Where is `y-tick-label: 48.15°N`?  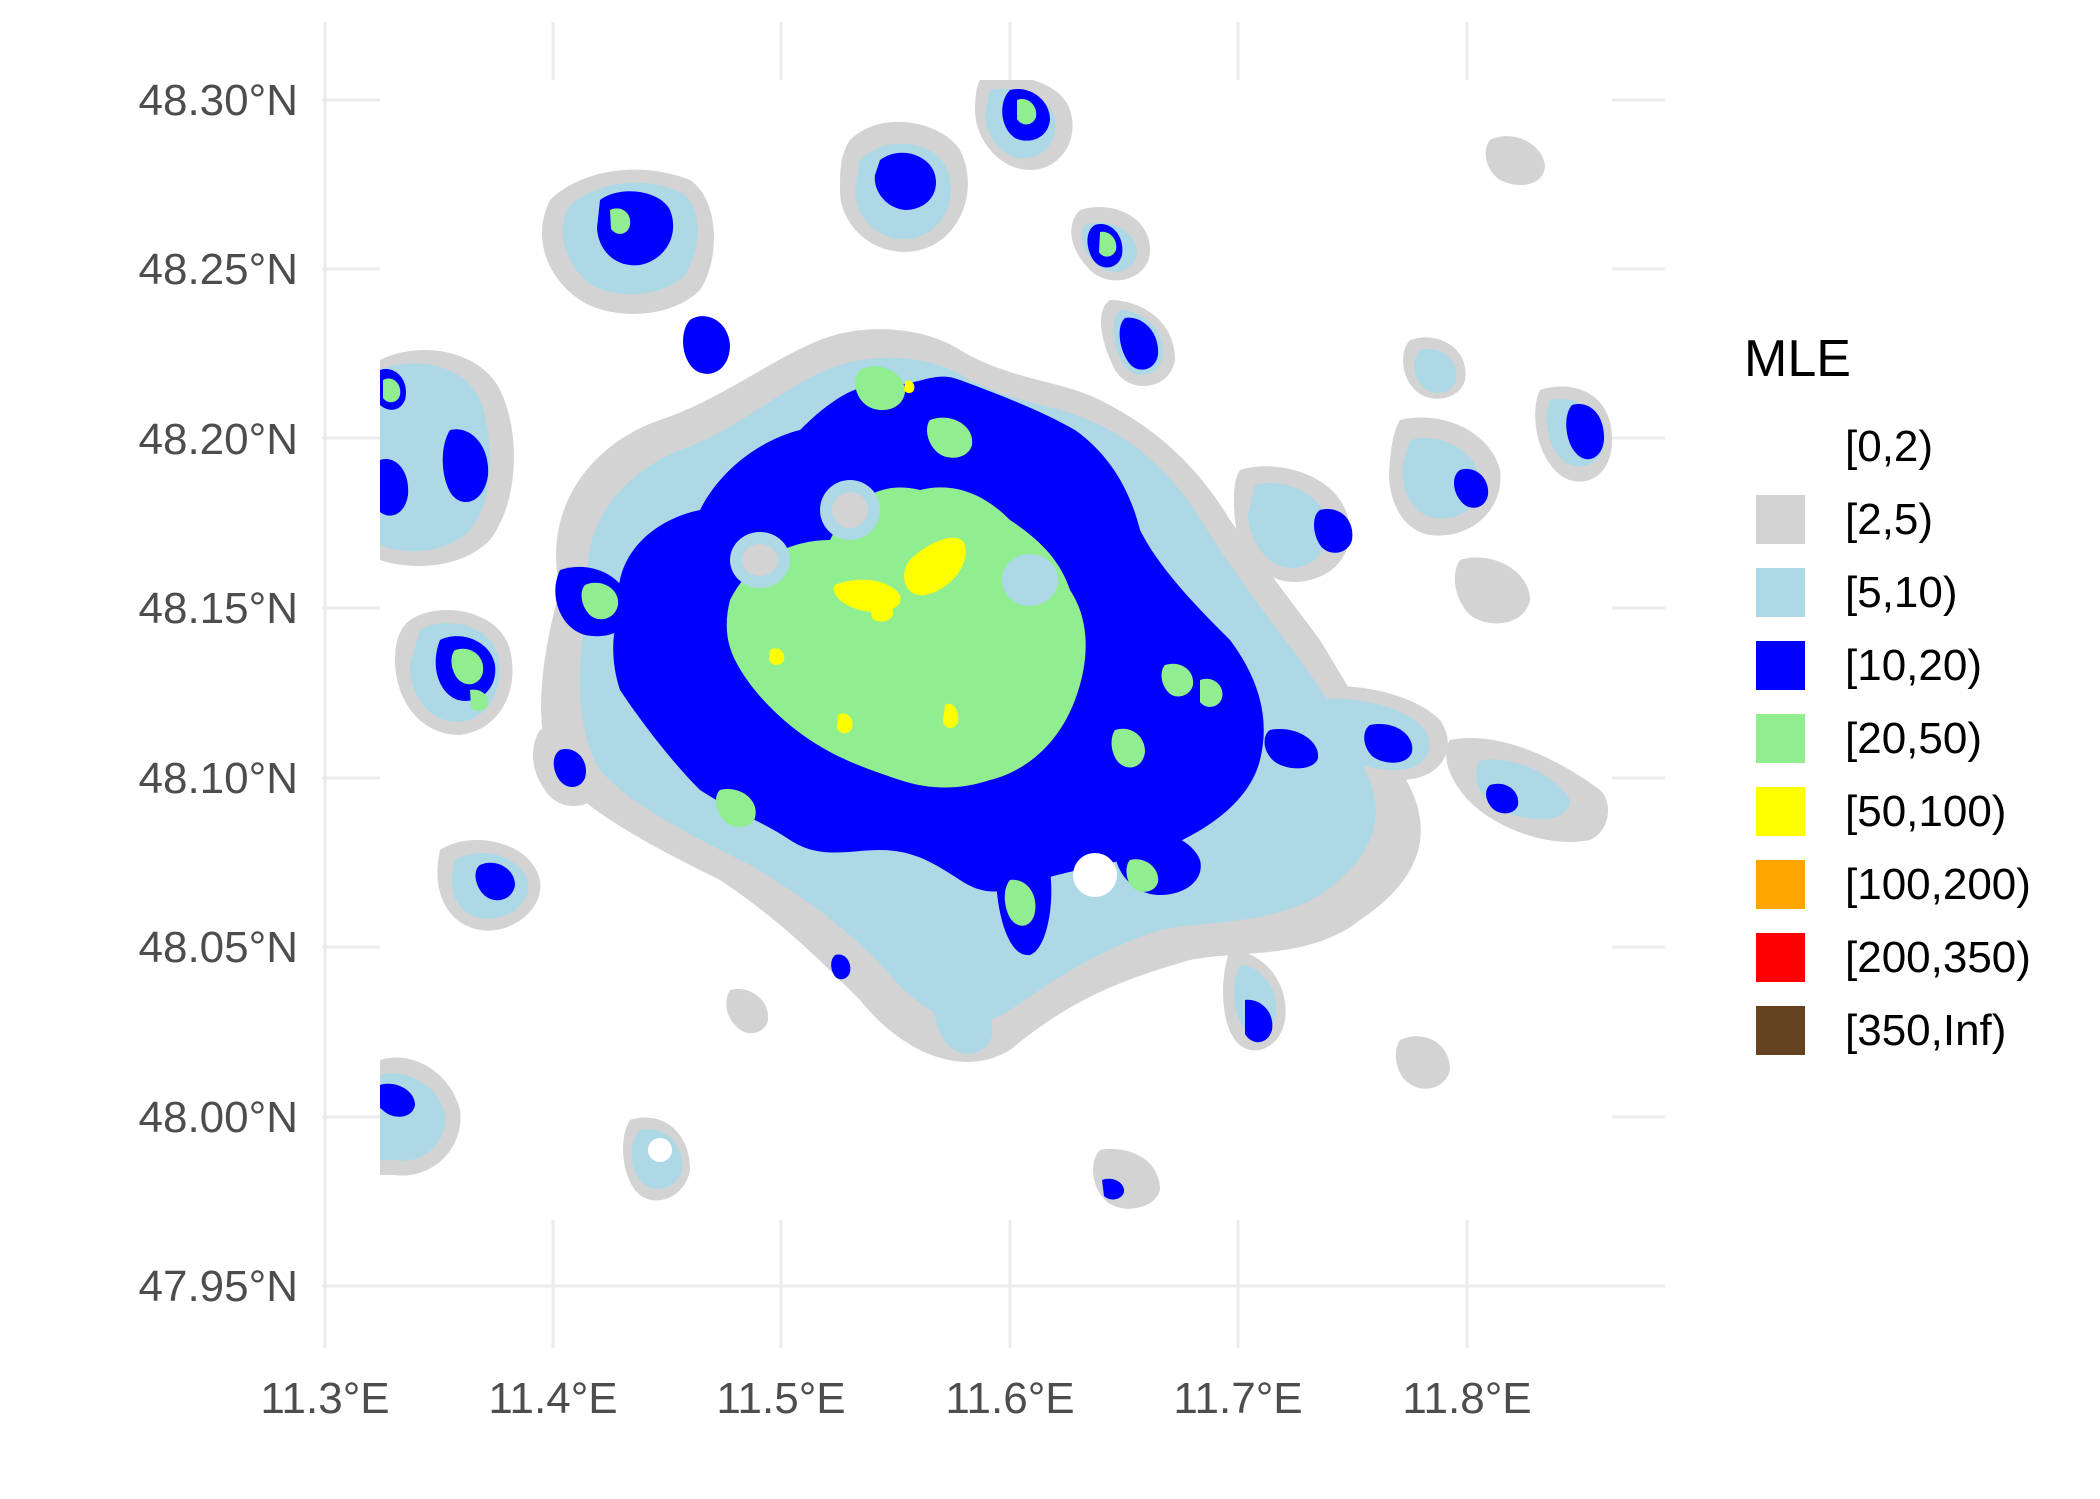
y-tick-label: 48.15°N is located at coordinates (218, 608).